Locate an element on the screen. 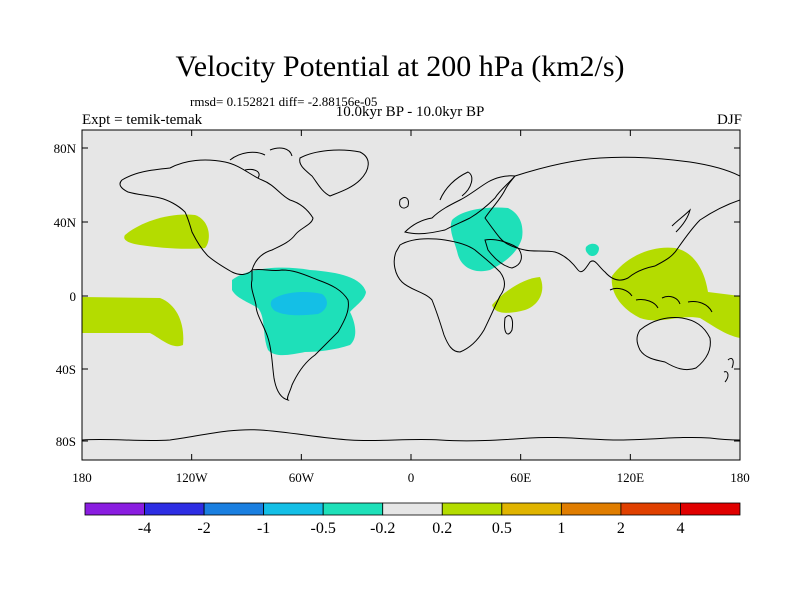  coast-north-america is located at coordinates (216, 217).